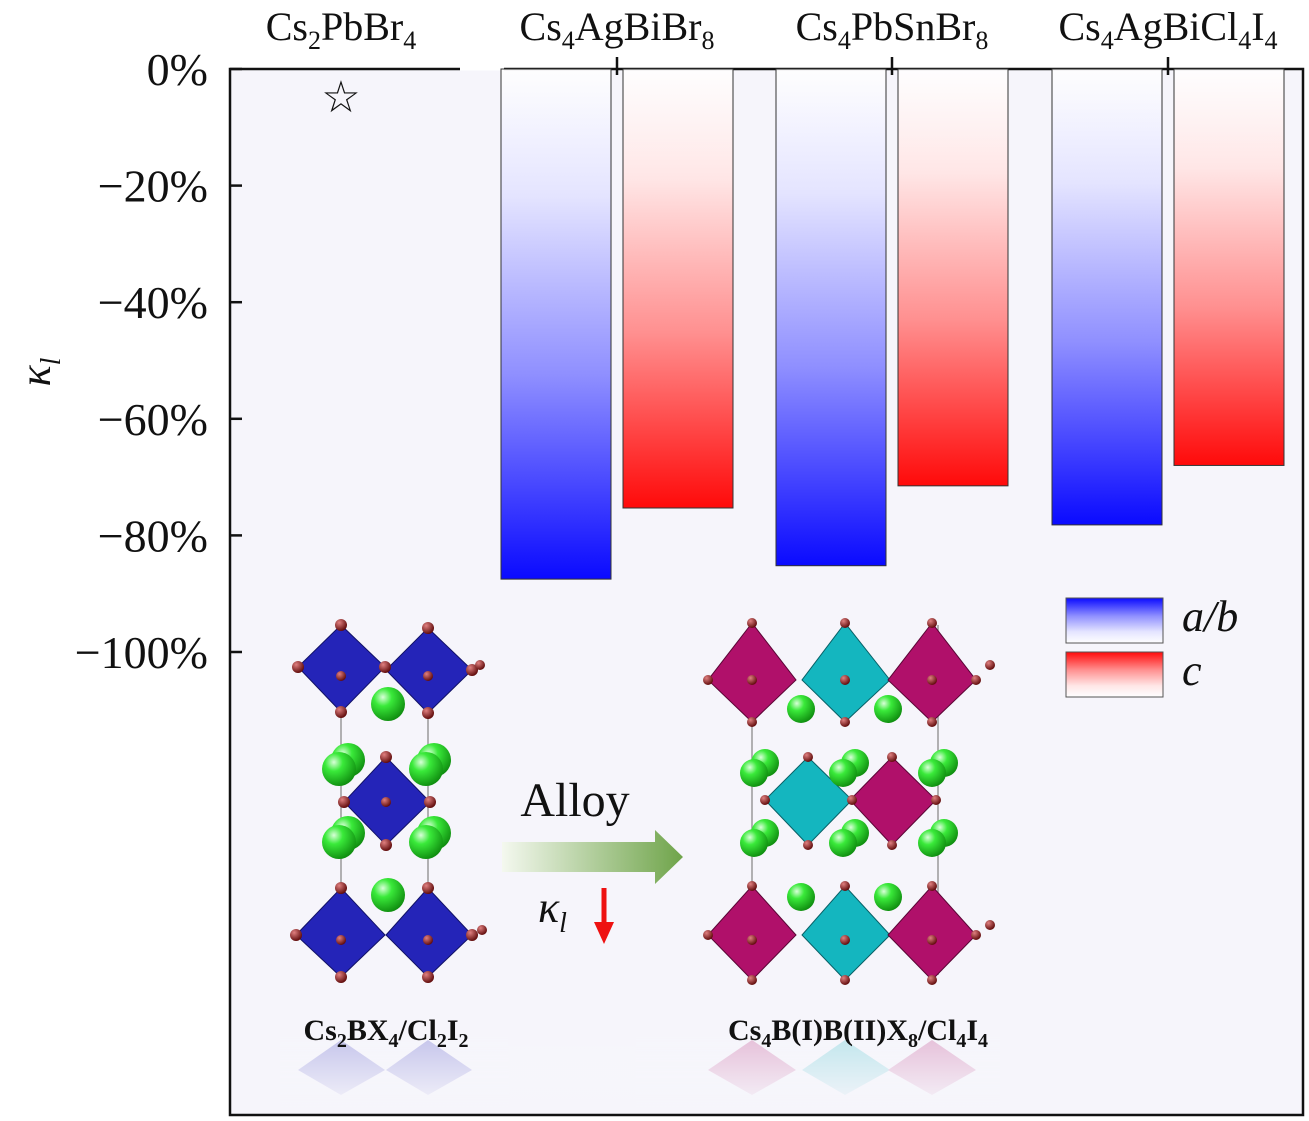 The height and width of the screenshot is (1121, 1309). Describe the element at coordinates (617, 29) in the screenshot. I see `category-label: Cs4AgBiBr8` at that location.